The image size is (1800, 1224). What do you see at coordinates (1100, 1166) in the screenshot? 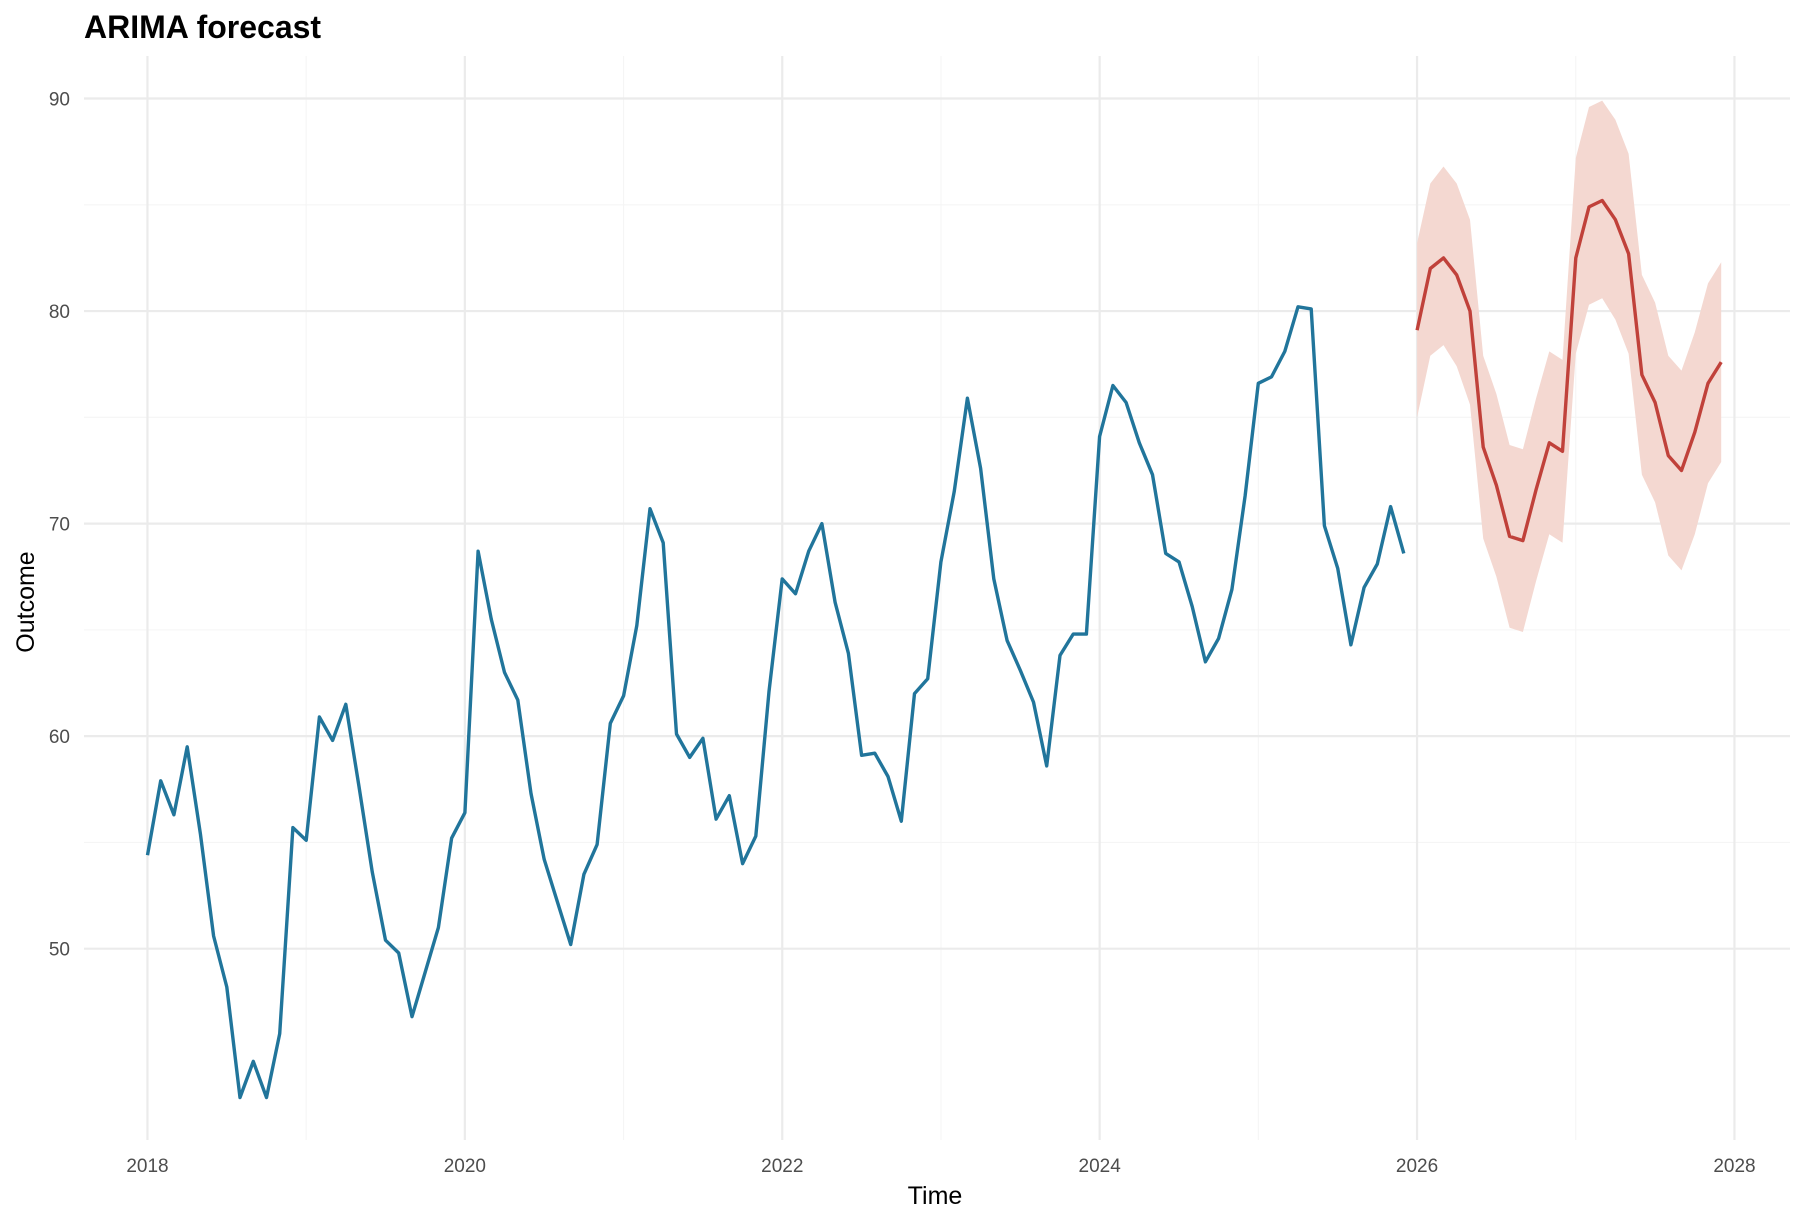
I see `x-tick-label: 2024` at bounding box center [1100, 1166].